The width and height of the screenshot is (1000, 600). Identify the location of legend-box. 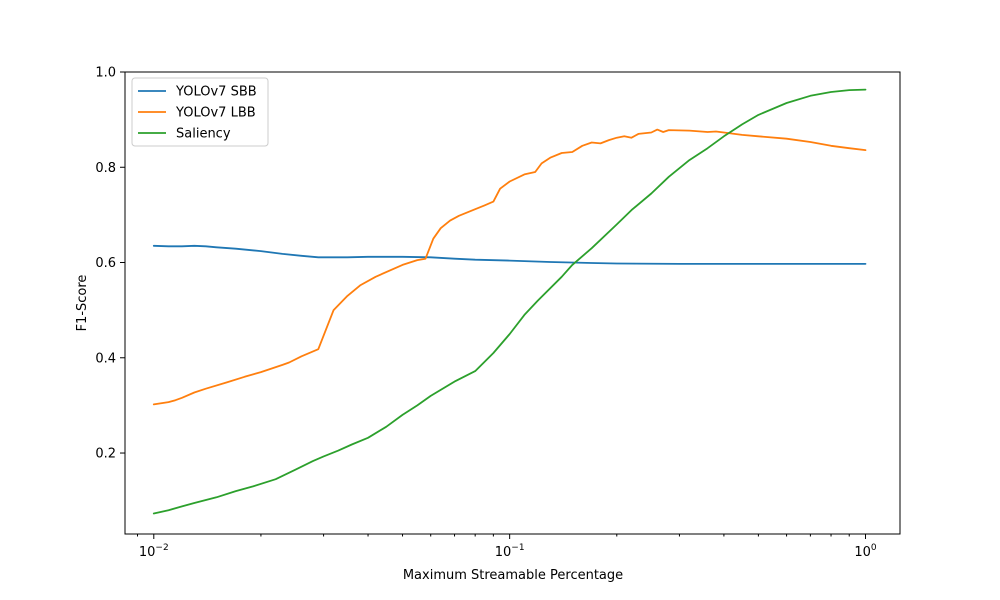
(200, 112).